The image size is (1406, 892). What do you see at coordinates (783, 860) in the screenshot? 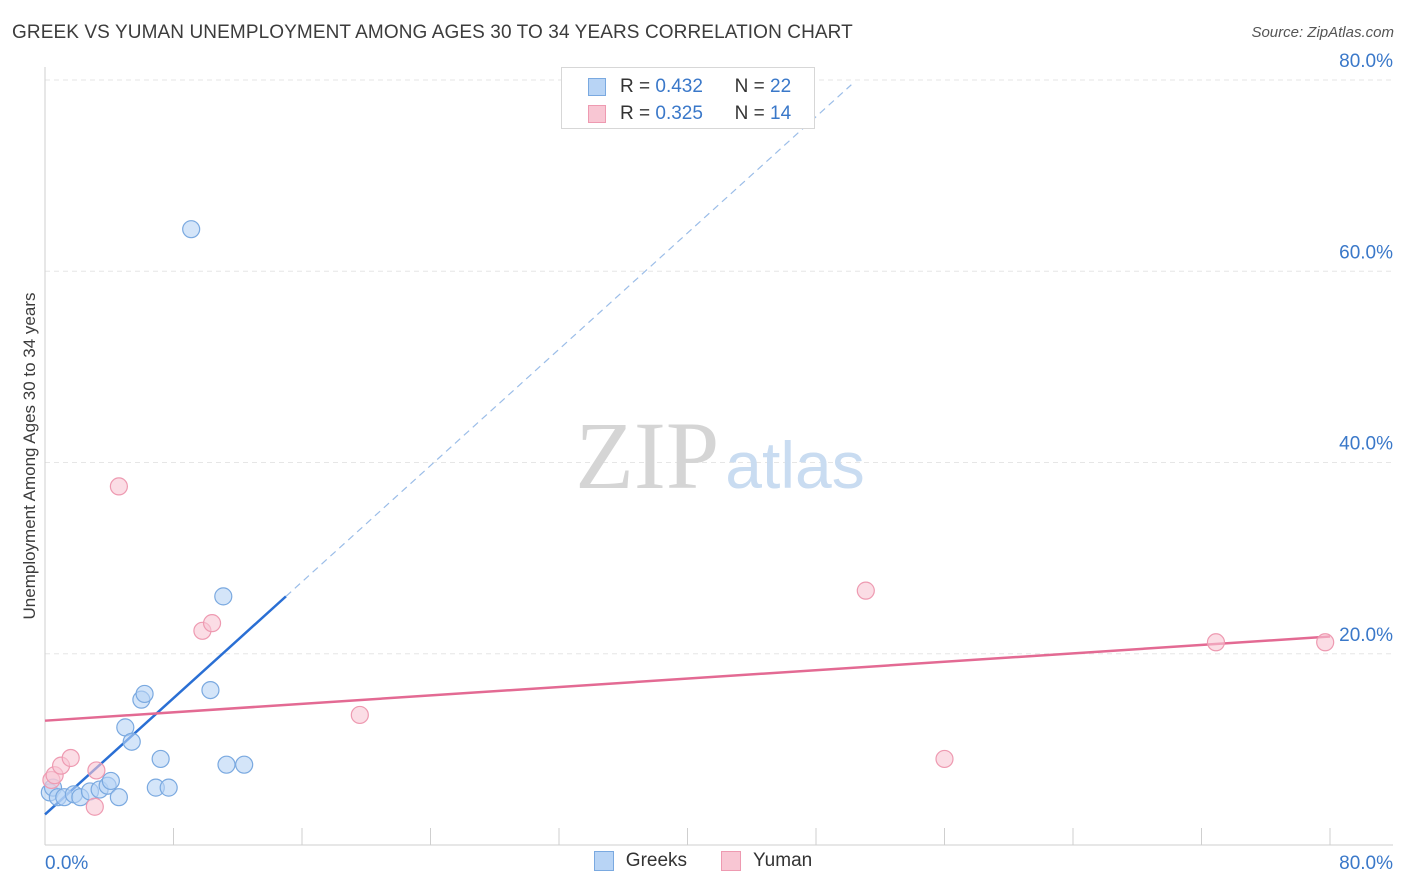
I see `yuman-legend-label: Yuman` at bounding box center [783, 860].